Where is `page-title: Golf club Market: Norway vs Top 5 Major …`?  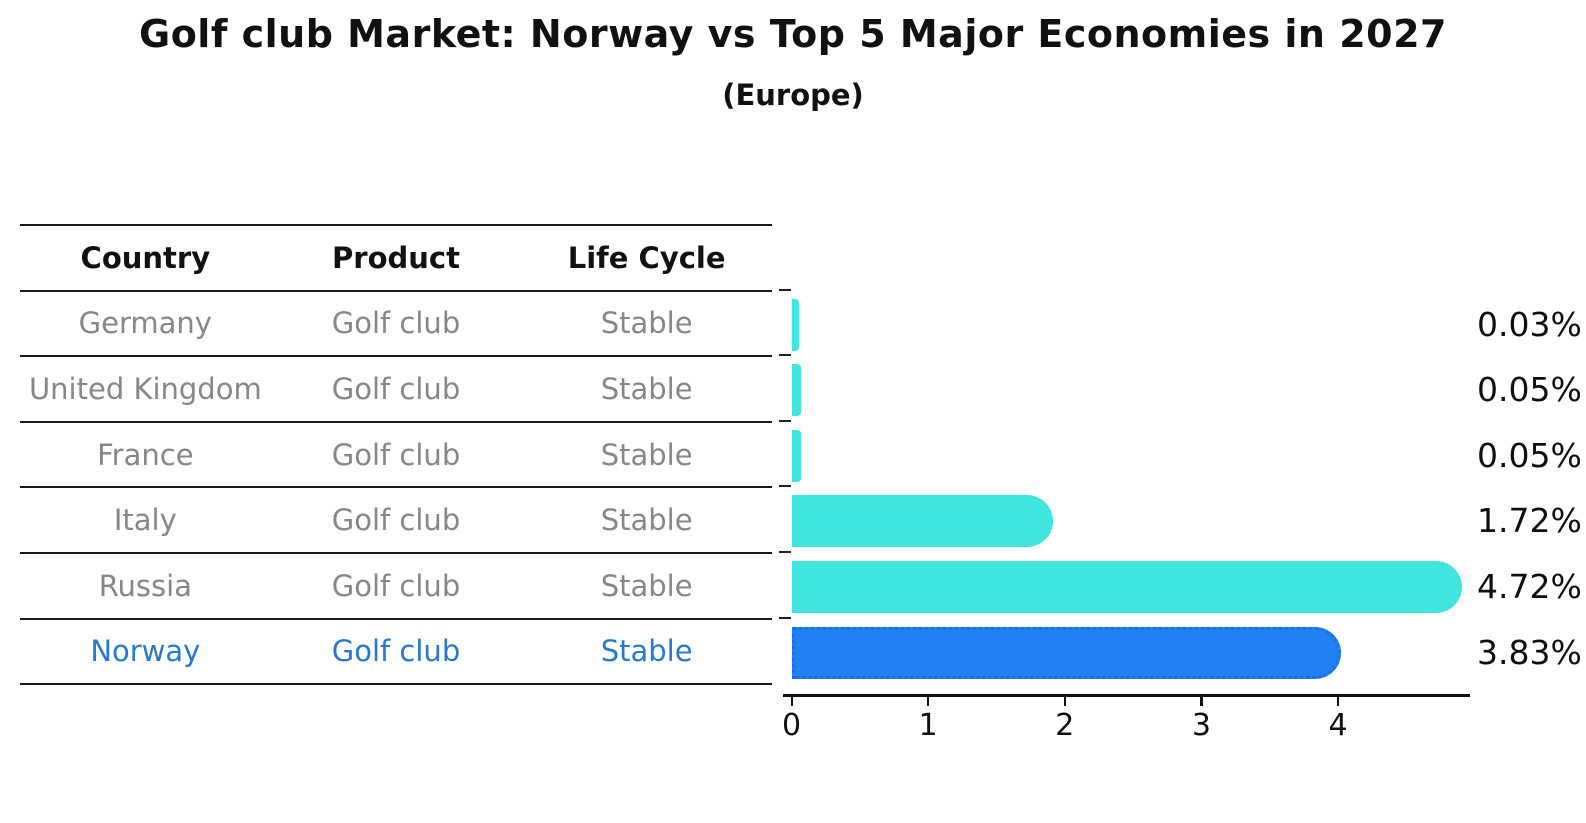
page-title: Golf club Market: Norway vs Top 5 Major … is located at coordinates (793, 34).